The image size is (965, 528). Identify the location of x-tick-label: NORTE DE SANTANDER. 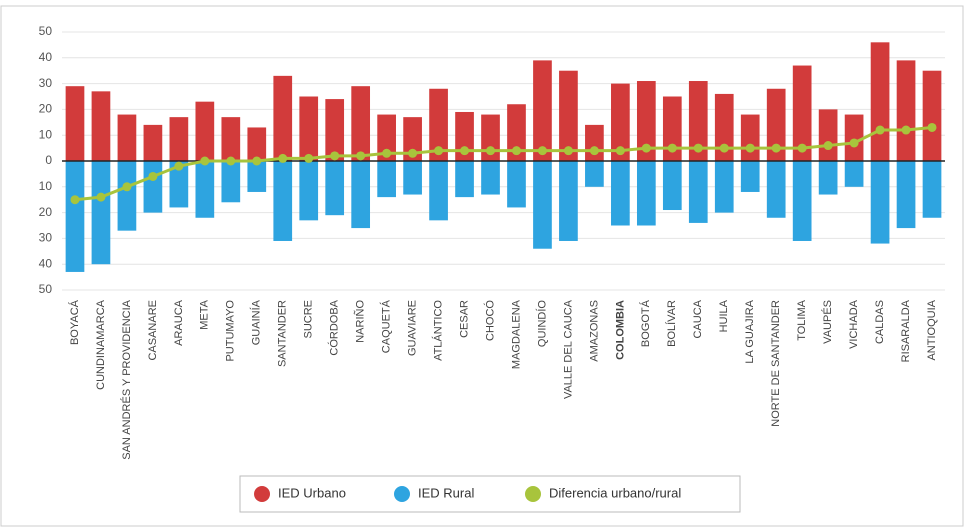
(776, 363).